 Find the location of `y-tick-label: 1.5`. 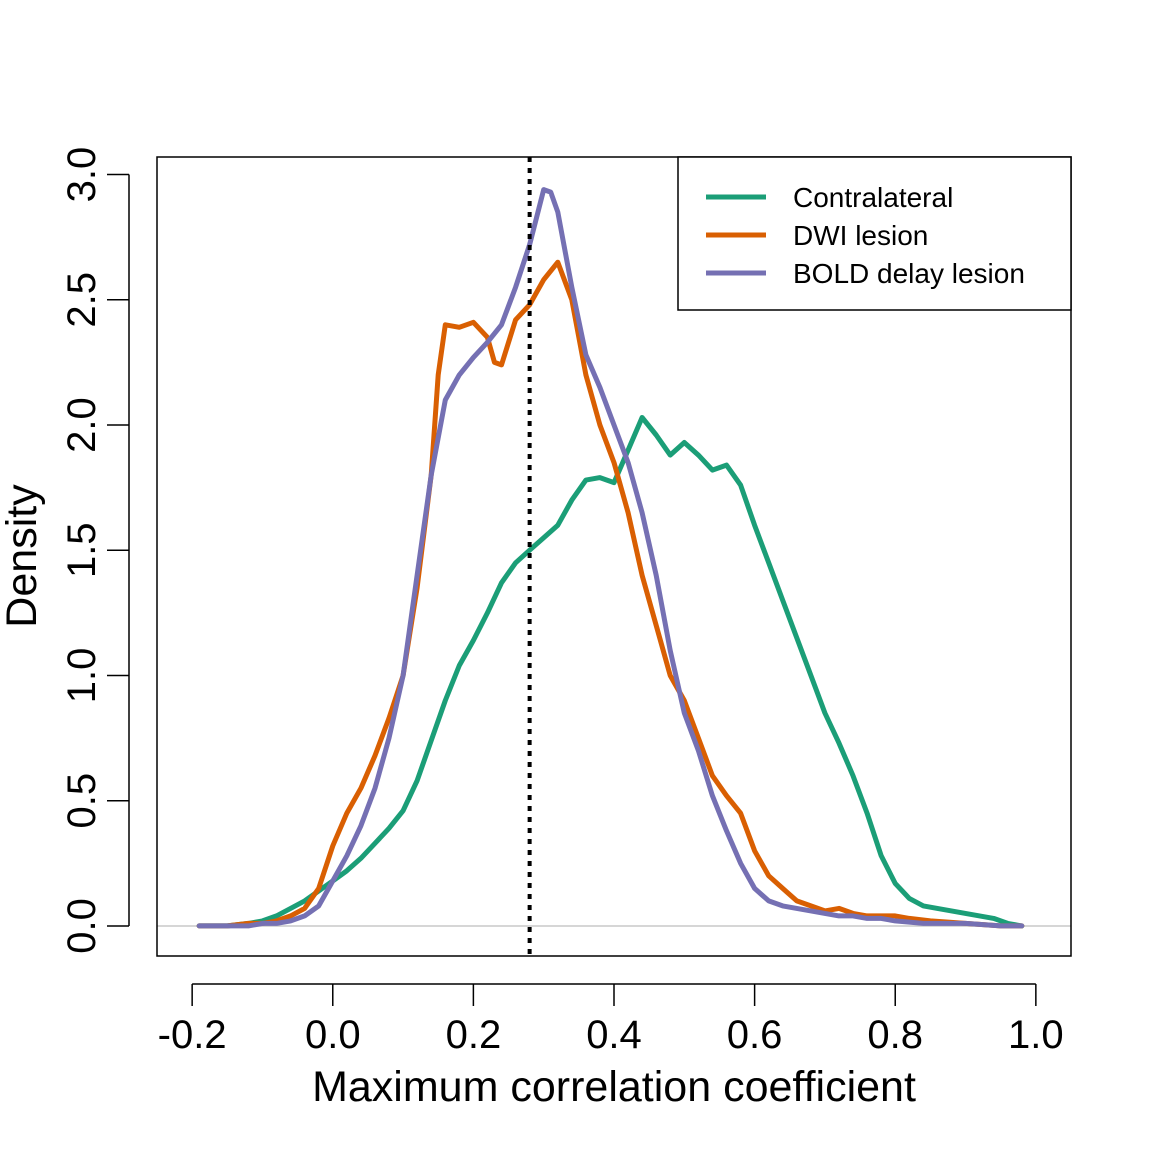

y-tick-label: 1.5 is located at coordinates (82, 550).